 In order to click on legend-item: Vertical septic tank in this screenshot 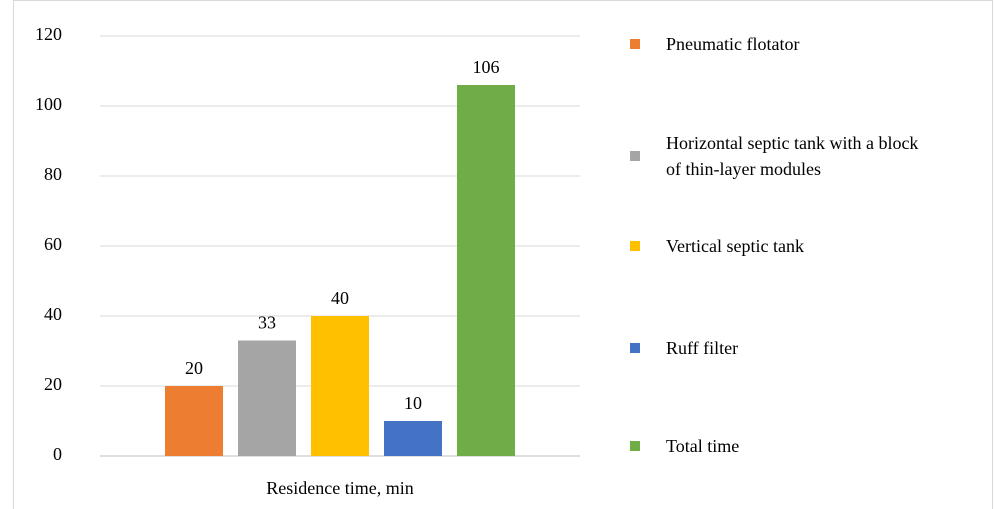, I will do `click(780, 246)`.